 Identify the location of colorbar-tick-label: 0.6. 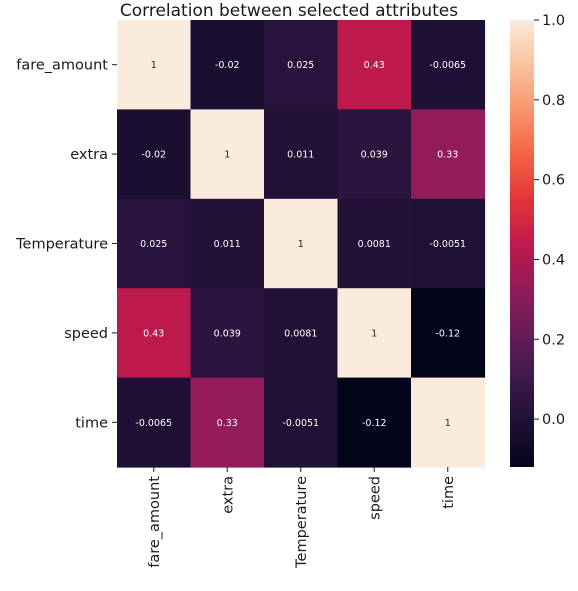
(553, 181).